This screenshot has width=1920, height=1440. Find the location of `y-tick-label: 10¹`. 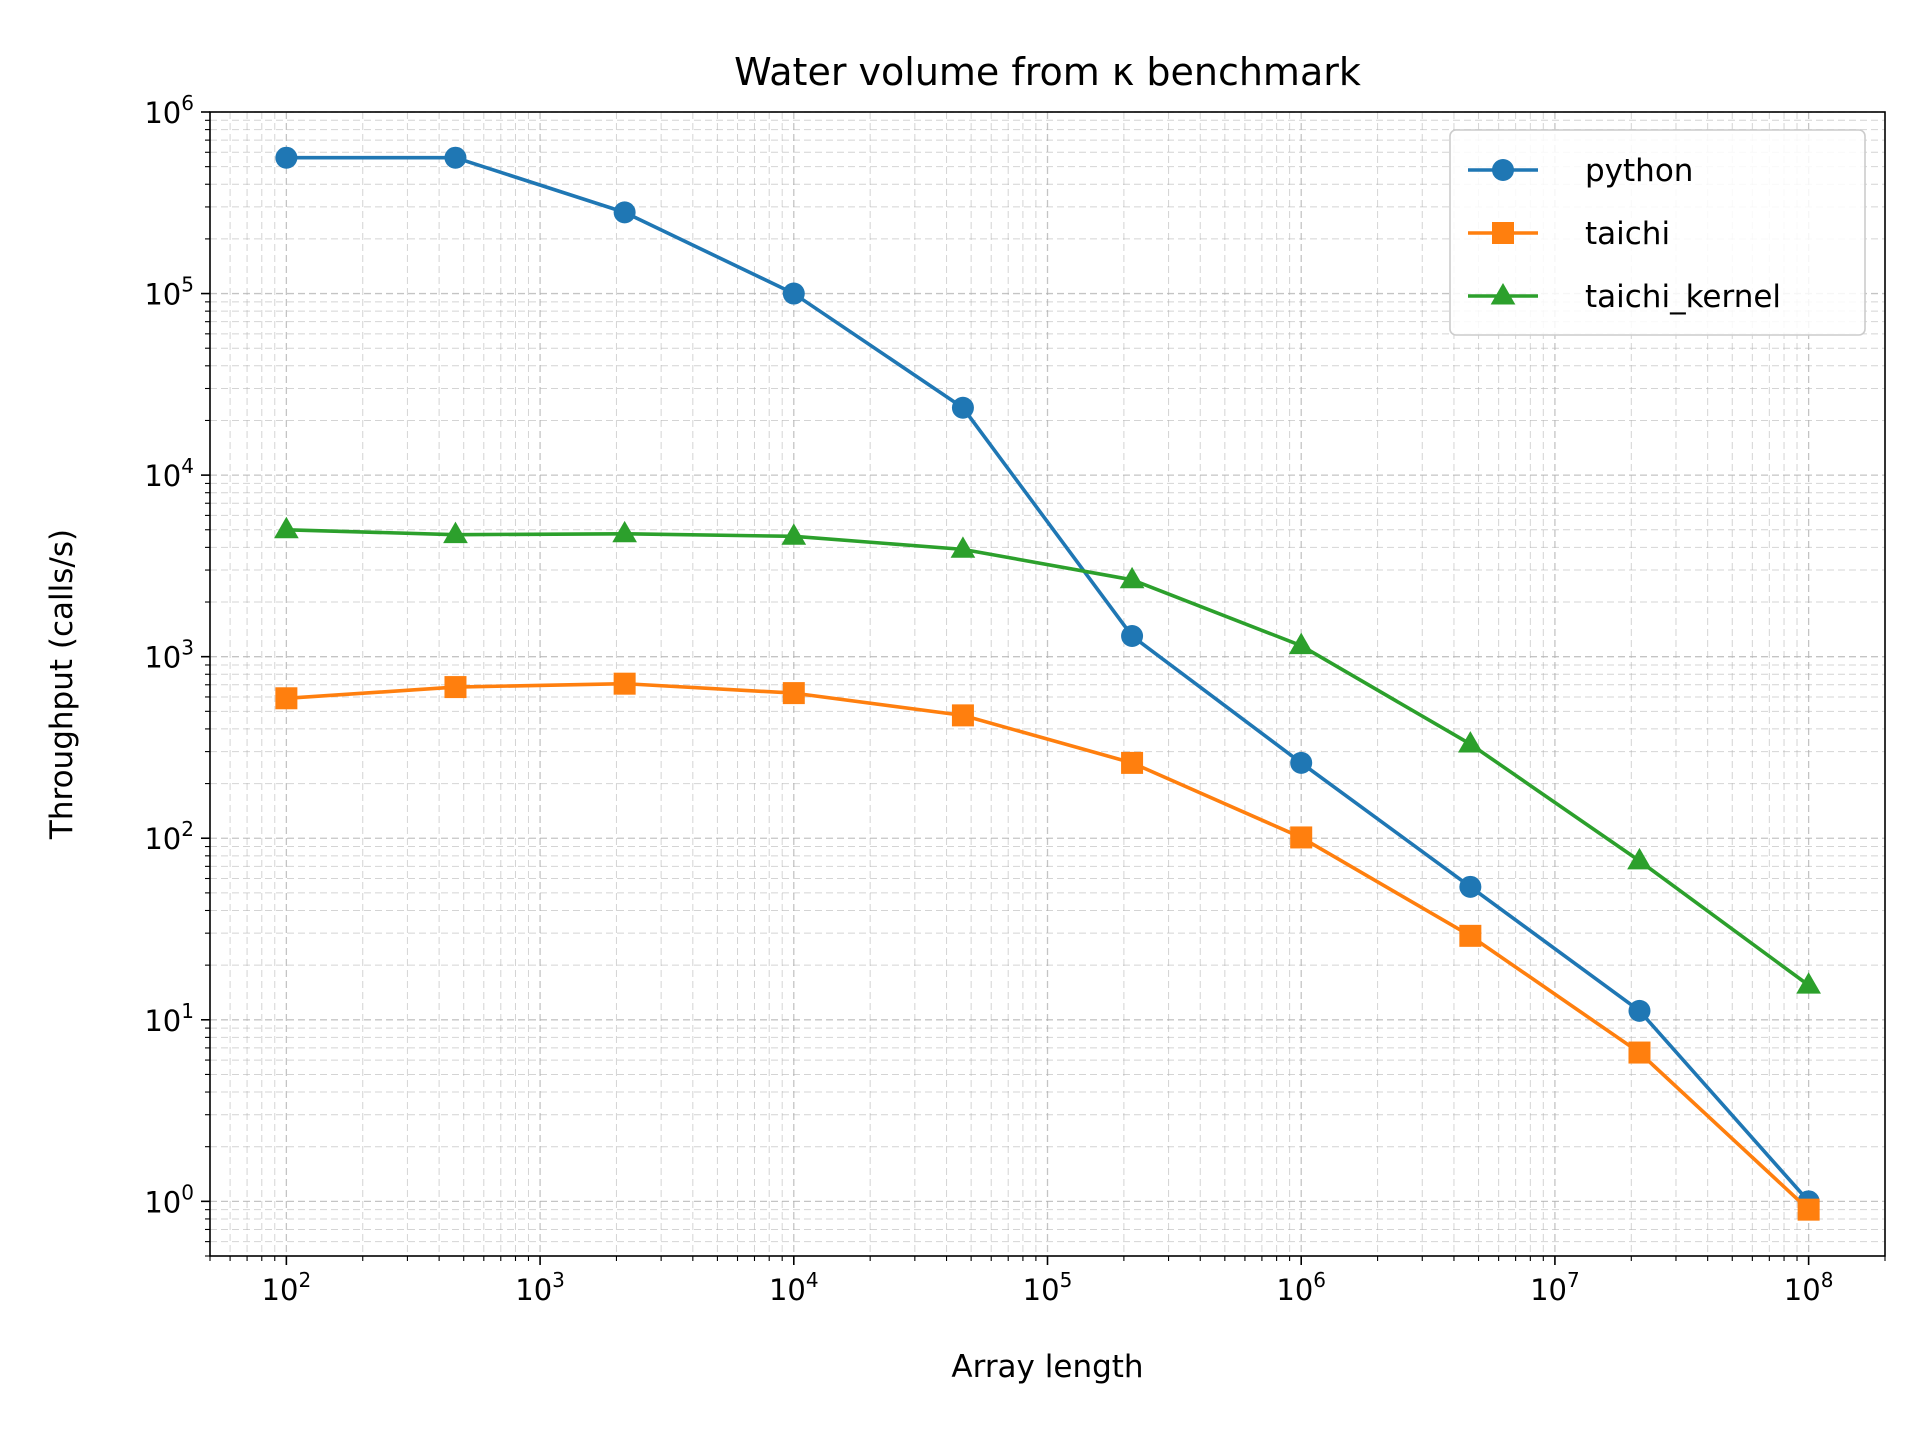

y-tick-label: 10¹ is located at coordinates (169, 1018).